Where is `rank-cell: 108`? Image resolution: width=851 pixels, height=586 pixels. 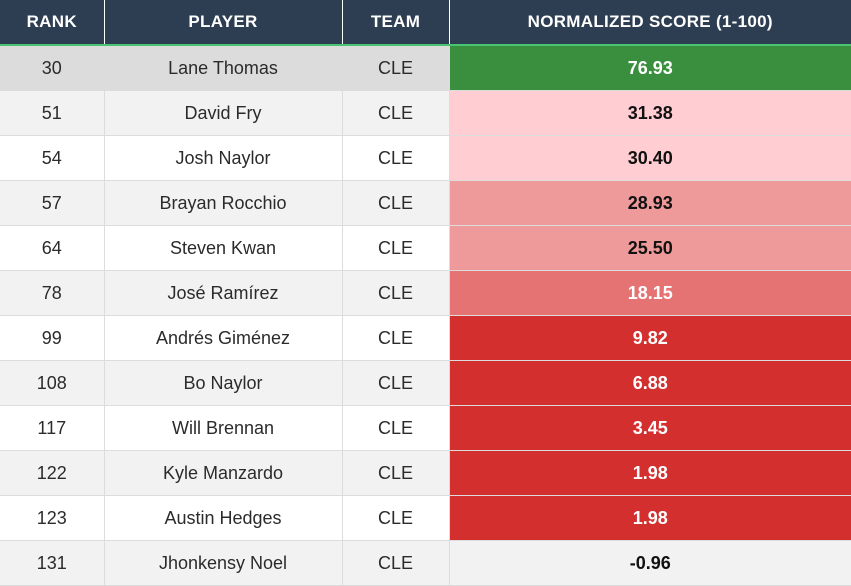
rank-cell: 108 is located at coordinates (52, 383).